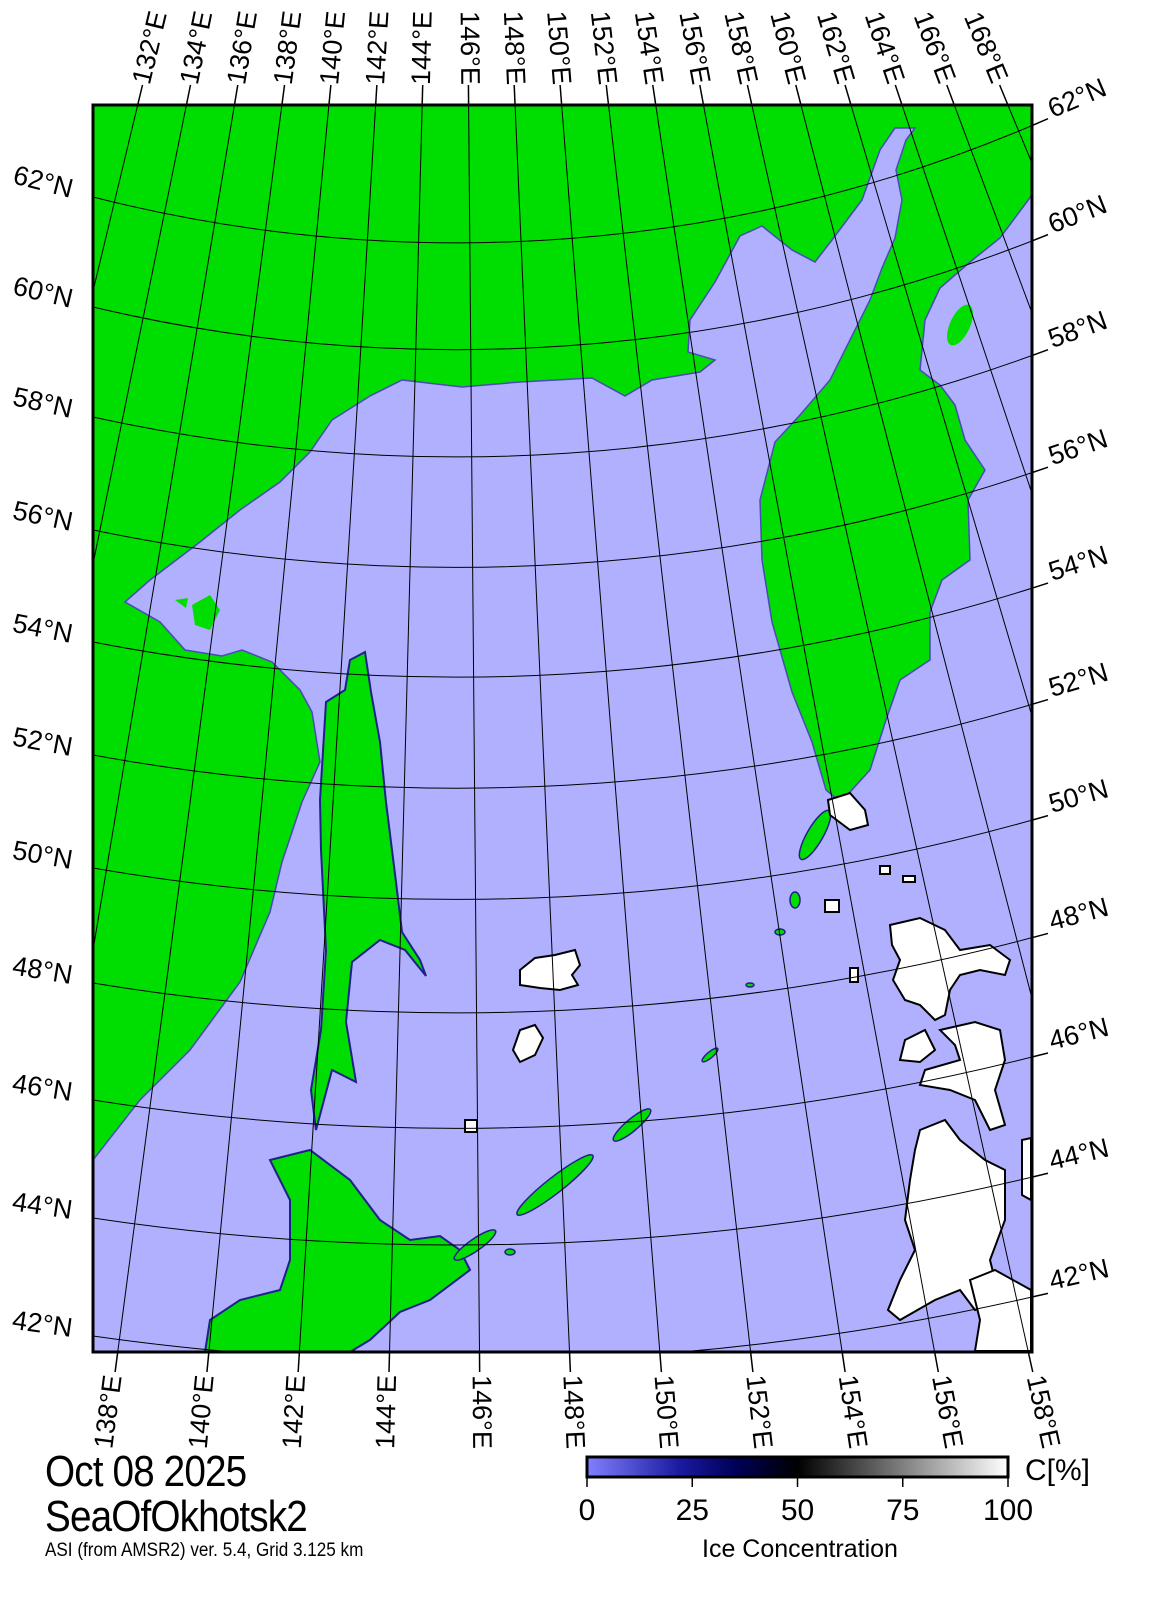 The image size is (1150, 1605). Describe the element at coordinates (332, 48) in the screenshot. I see `longitude-label: 140°E` at that location.